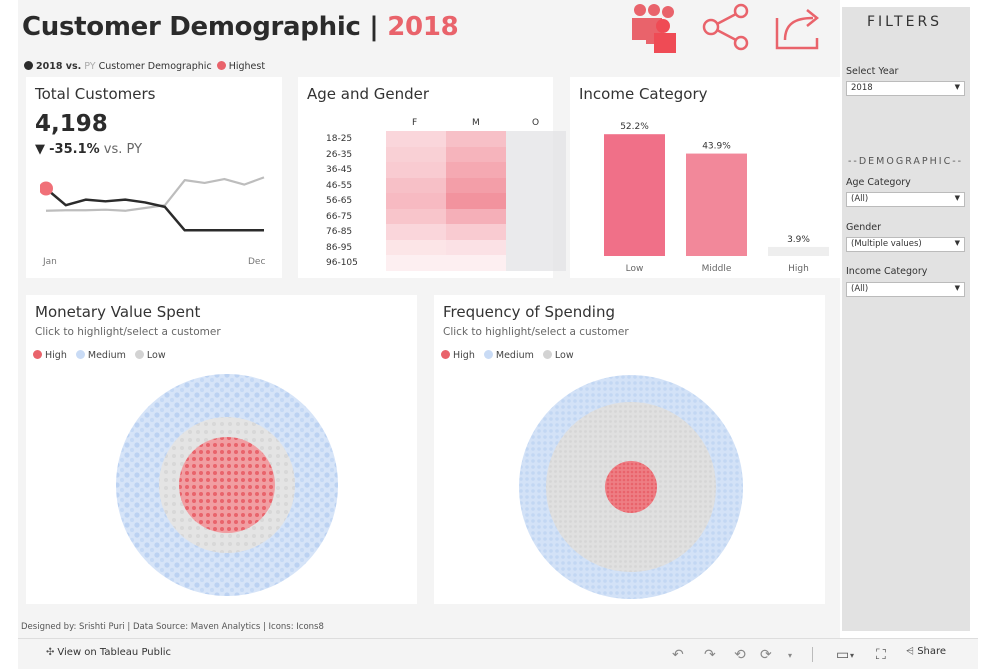 The height and width of the screenshot is (669, 989). I want to click on highest-point-marker, so click(46, 188).